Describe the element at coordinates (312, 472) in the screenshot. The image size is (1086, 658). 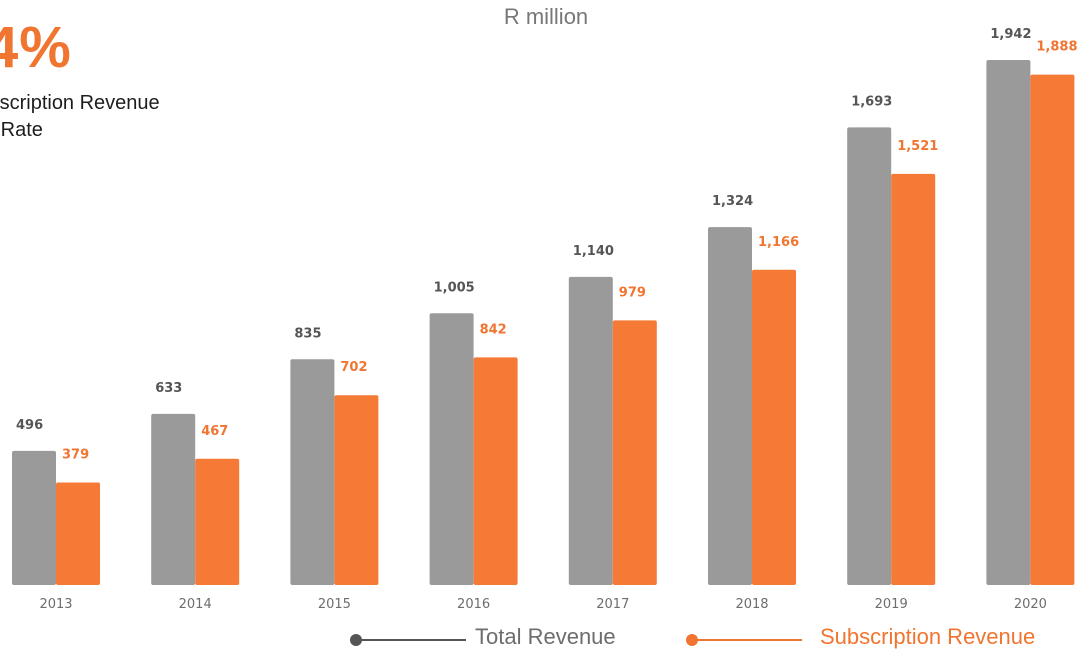
I see `bar-total-2015` at that location.